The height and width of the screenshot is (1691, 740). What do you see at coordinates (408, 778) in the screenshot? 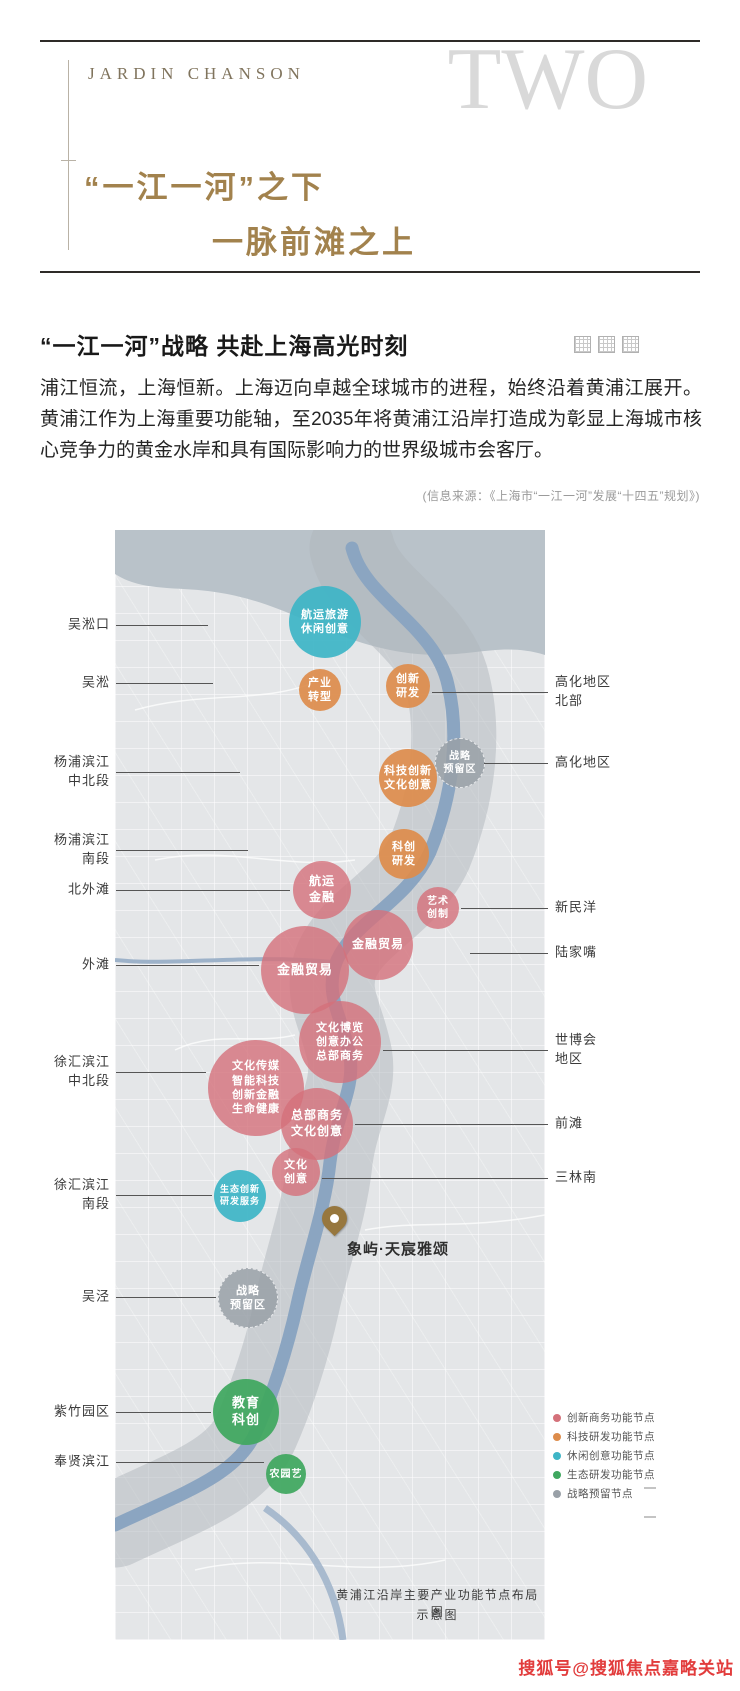
I see `map-node-tech-5: 科技创新 文化创意` at bounding box center [408, 778].